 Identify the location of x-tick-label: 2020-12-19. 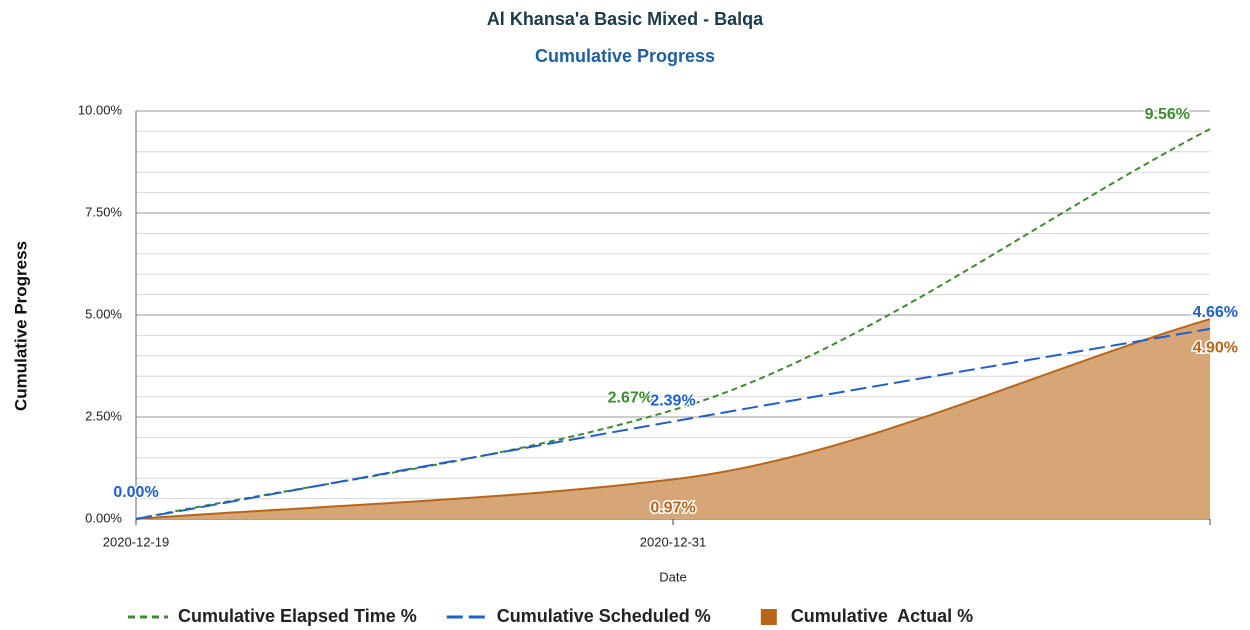
(136, 541).